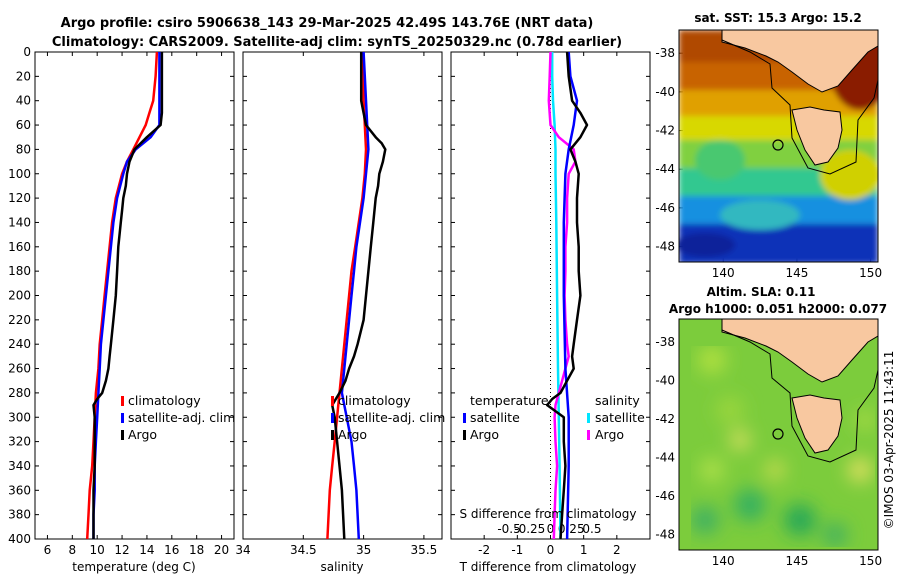 The height and width of the screenshot is (584, 900). What do you see at coordinates (19, 296) in the screenshot?
I see `depth-tick-label: 200` at bounding box center [19, 296].